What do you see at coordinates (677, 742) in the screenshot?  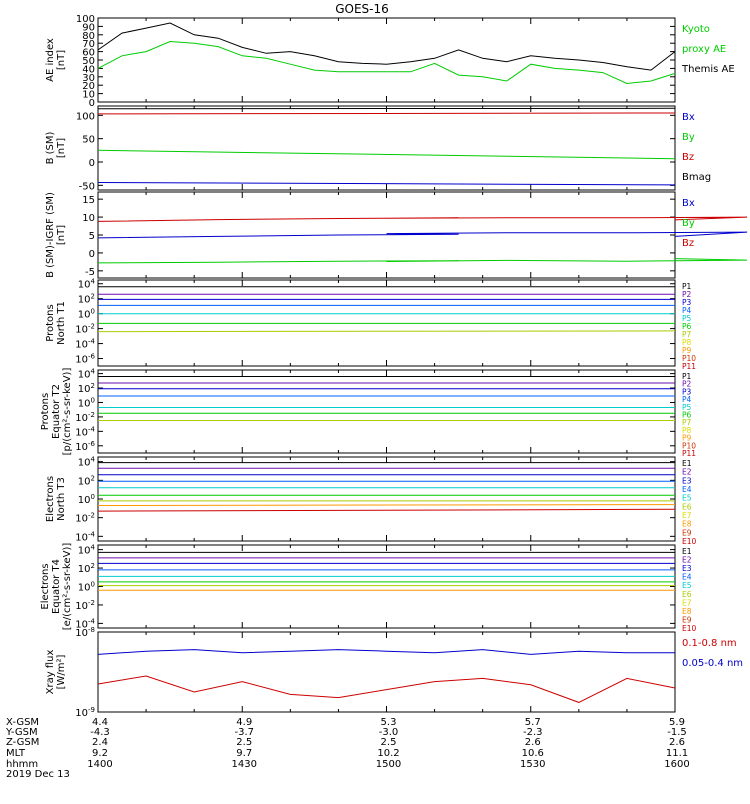 I see `axis-tick-value: 2.6` at bounding box center [677, 742].